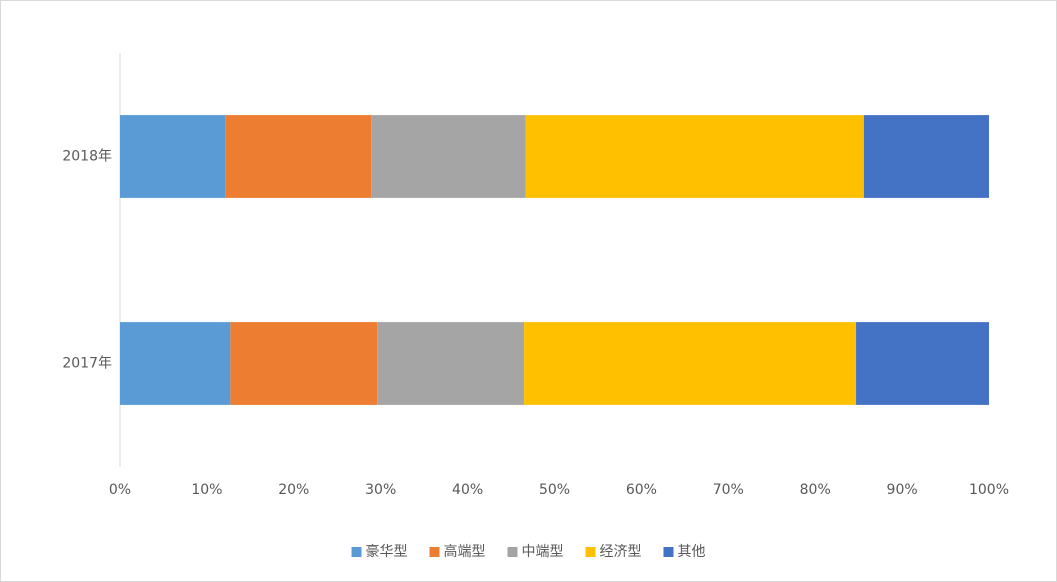 The height and width of the screenshot is (582, 1057). What do you see at coordinates (728, 490) in the screenshot?
I see `x-tick-label: 70%` at bounding box center [728, 490].